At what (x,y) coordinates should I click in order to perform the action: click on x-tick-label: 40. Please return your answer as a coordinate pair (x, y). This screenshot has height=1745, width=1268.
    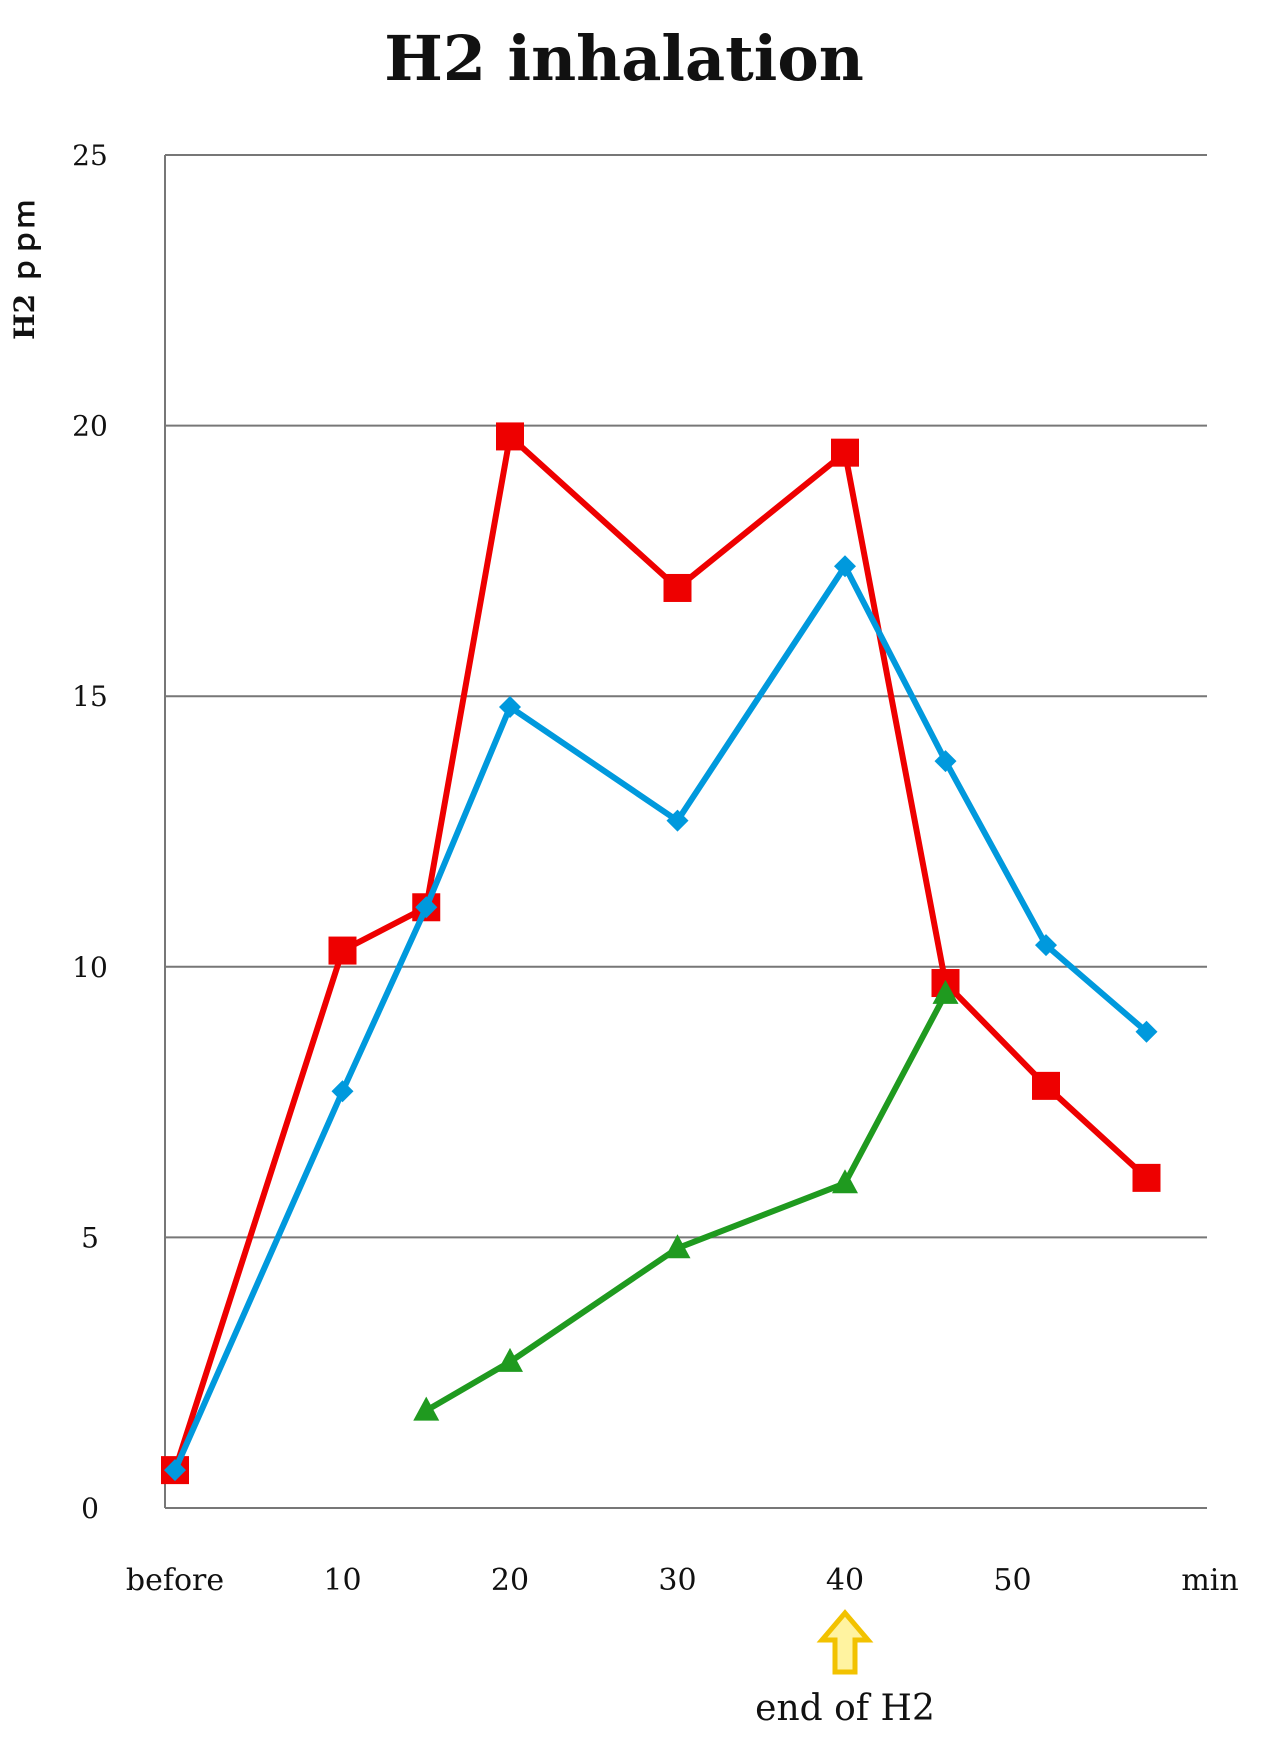
    Looking at the image, I should click on (845, 1580).